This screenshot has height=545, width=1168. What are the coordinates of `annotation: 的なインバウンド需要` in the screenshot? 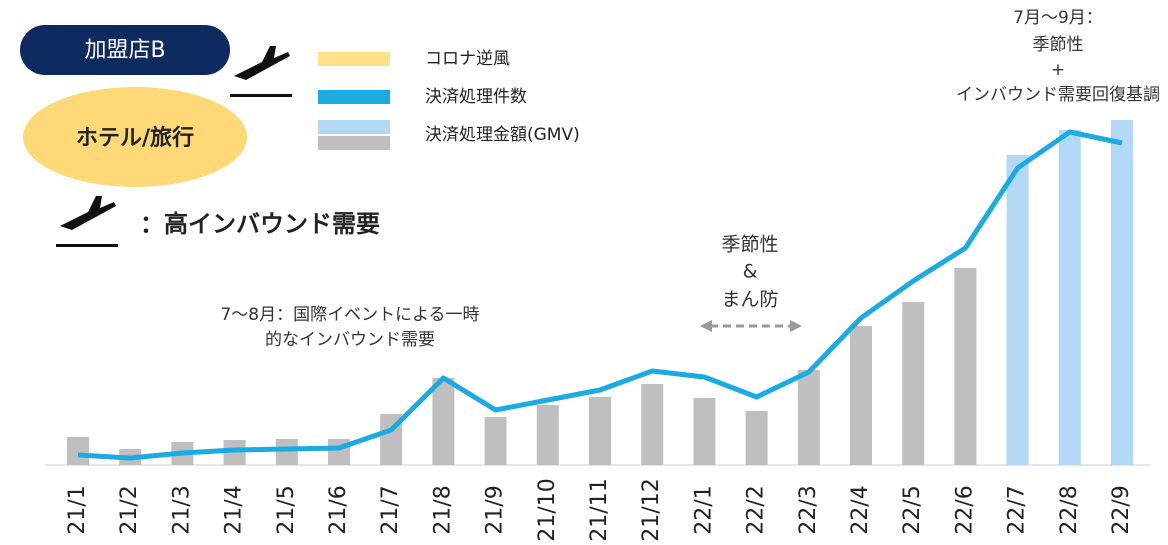 It's located at (350, 340).